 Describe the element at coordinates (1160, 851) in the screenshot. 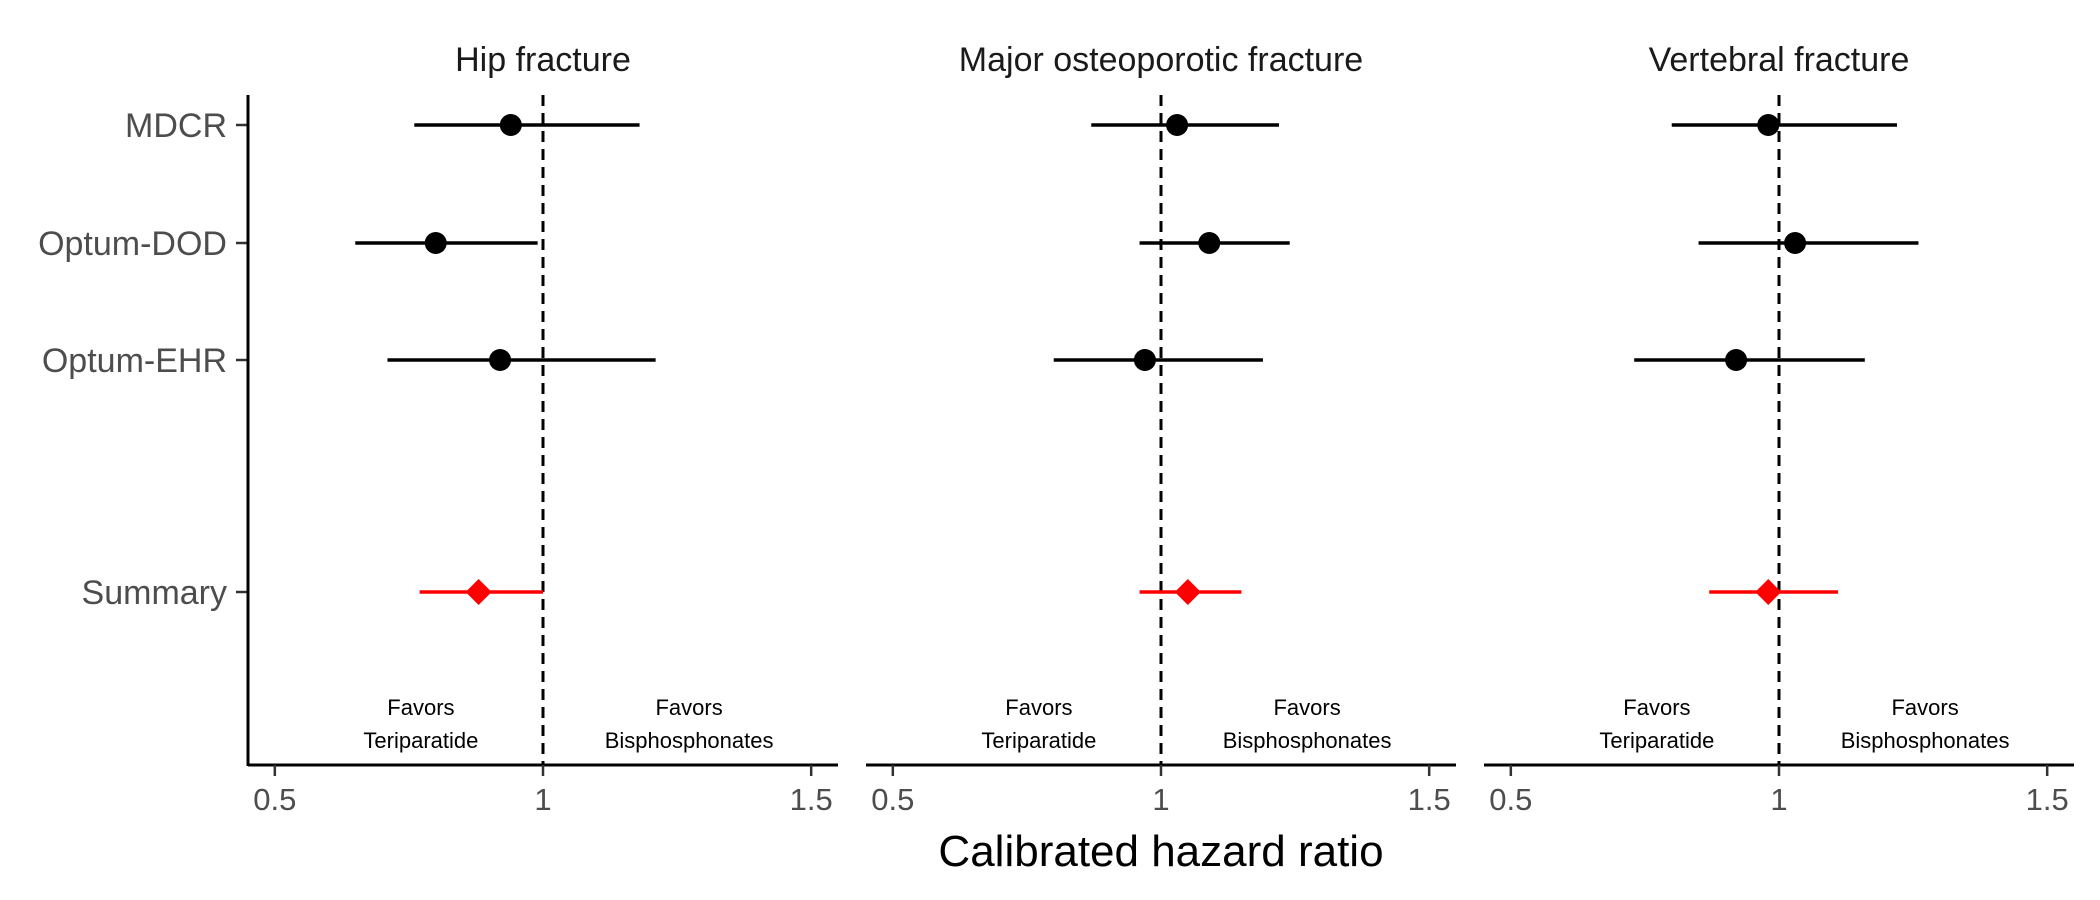

I see `x-axis-title: Calibrated hazard ratio` at that location.